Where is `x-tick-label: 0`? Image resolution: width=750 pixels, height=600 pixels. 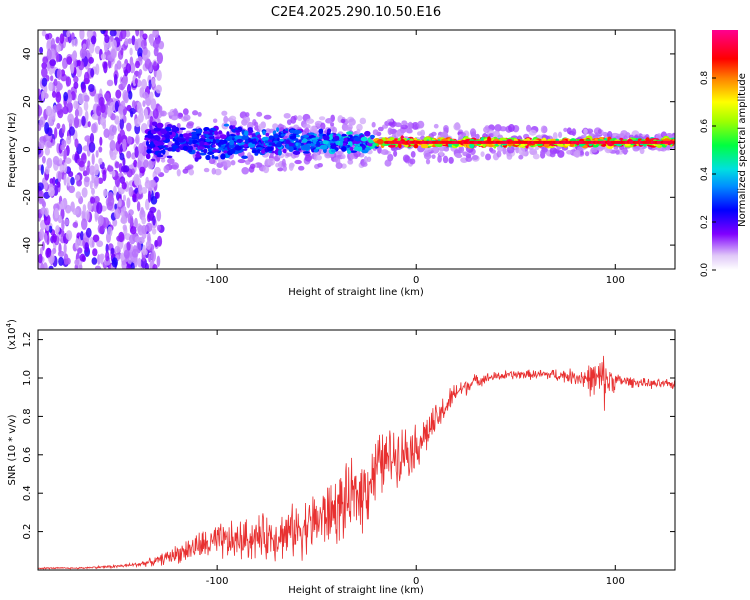 x-tick-label: 0 is located at coordinates (416, 280).